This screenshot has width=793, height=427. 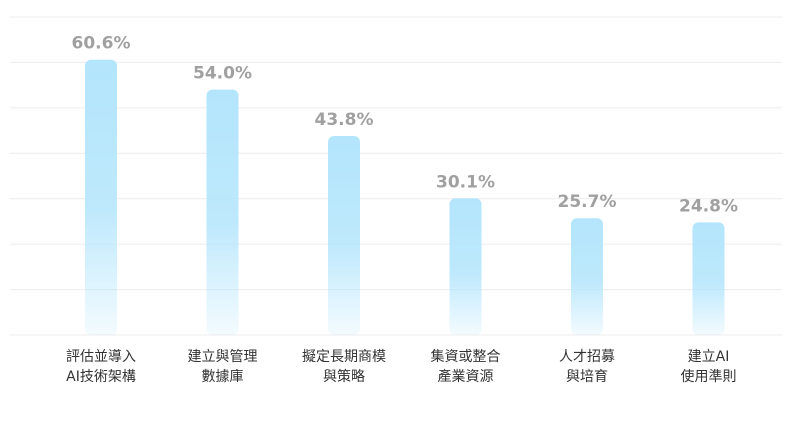 What do you see at coordinates (344, 376) in the screenshot?
I see `x-tick-label-line: 與策略` at bounding box center [344, 376].